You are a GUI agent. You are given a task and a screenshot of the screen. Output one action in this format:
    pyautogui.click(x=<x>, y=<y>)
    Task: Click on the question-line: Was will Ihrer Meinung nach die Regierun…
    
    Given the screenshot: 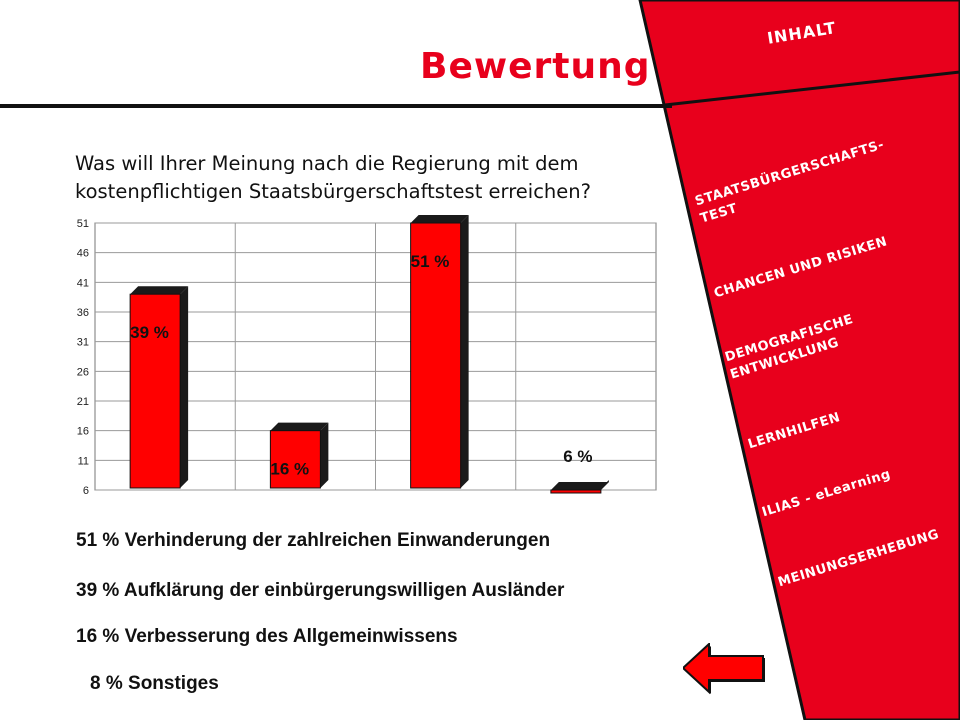 What is the action you would take?
    pyautogui.click(x=327, y=163)
    